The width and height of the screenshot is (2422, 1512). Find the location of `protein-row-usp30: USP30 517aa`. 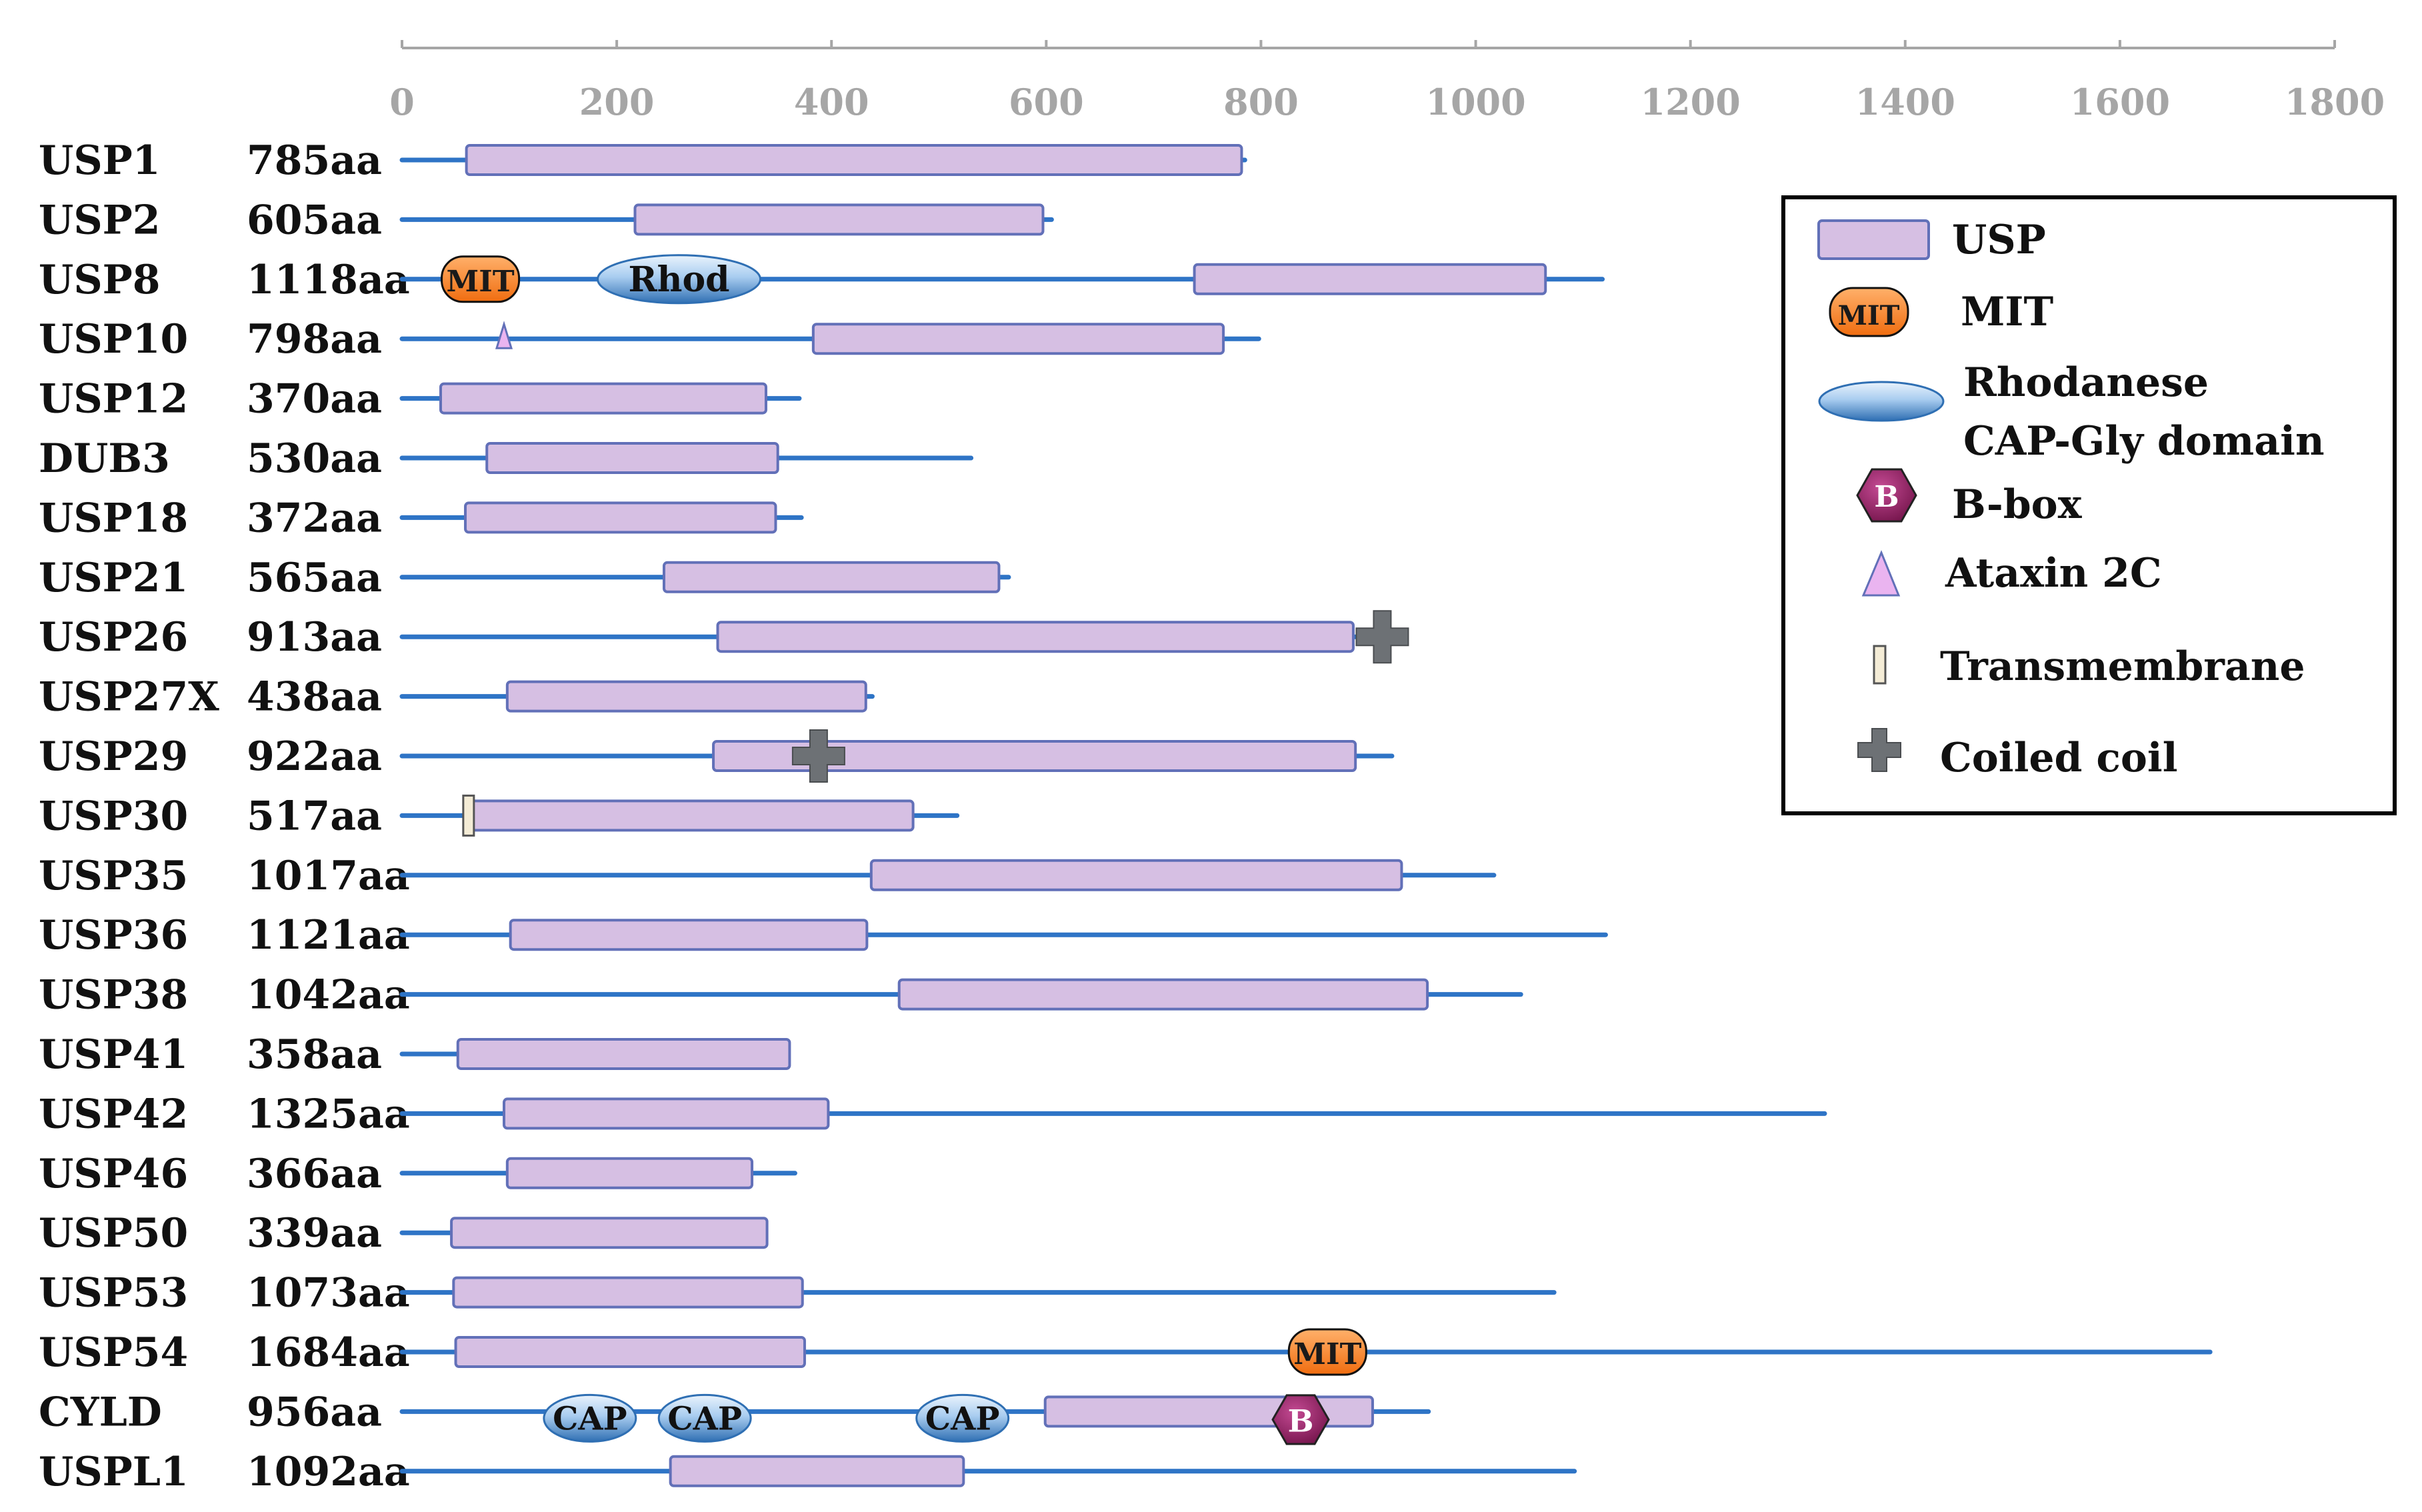

protein-row-usp30: USP30 517aa is located at coordinates (499, 816).